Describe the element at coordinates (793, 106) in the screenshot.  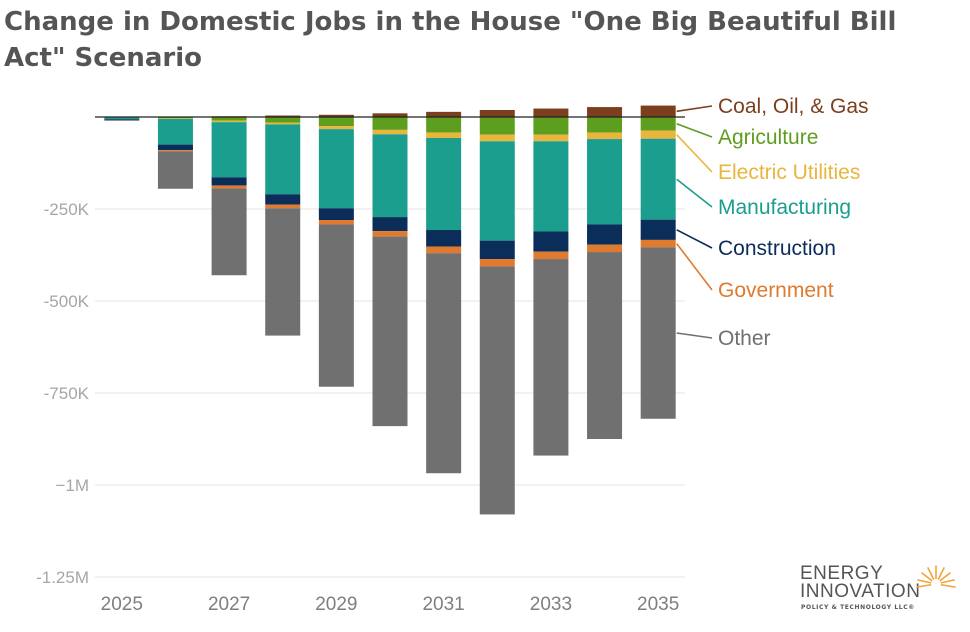
I see `legend-label: Coal, Oil, & Gas` at that location.